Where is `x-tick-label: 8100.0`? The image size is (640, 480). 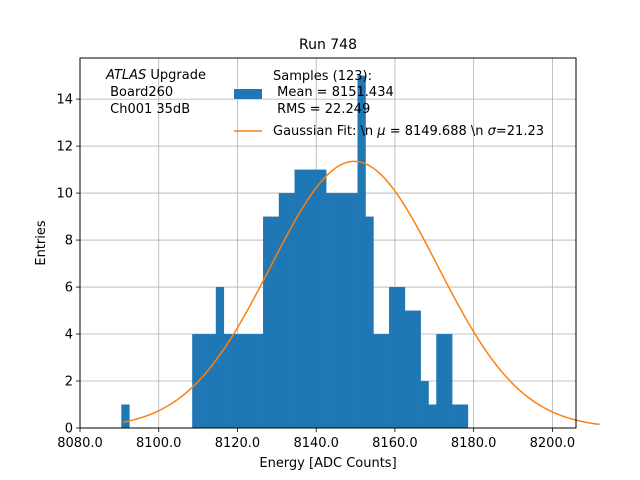
x-tick-label: 8100.0 is located at coordinates (159, 443).